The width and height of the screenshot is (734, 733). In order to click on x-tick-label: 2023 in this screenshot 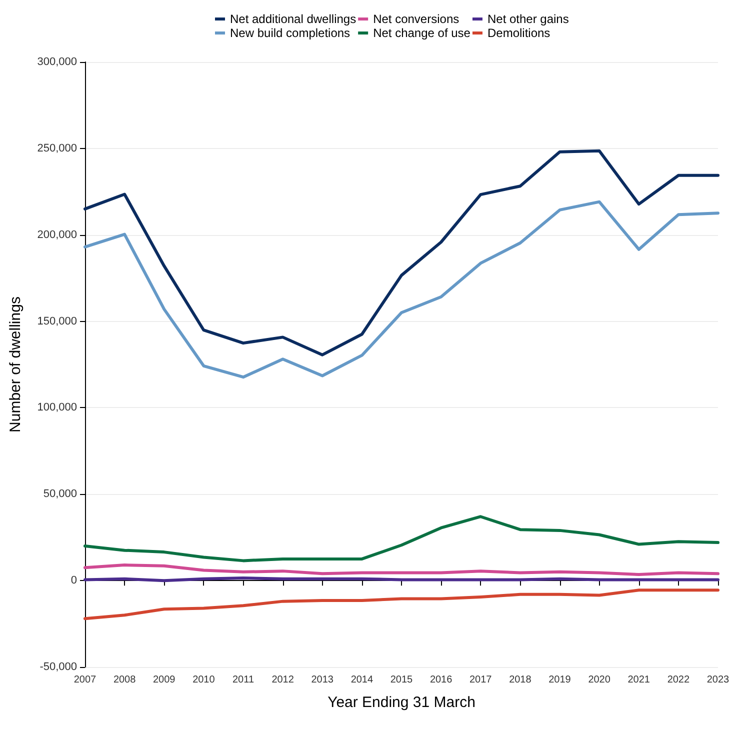, I will do `click(718, 680)`.